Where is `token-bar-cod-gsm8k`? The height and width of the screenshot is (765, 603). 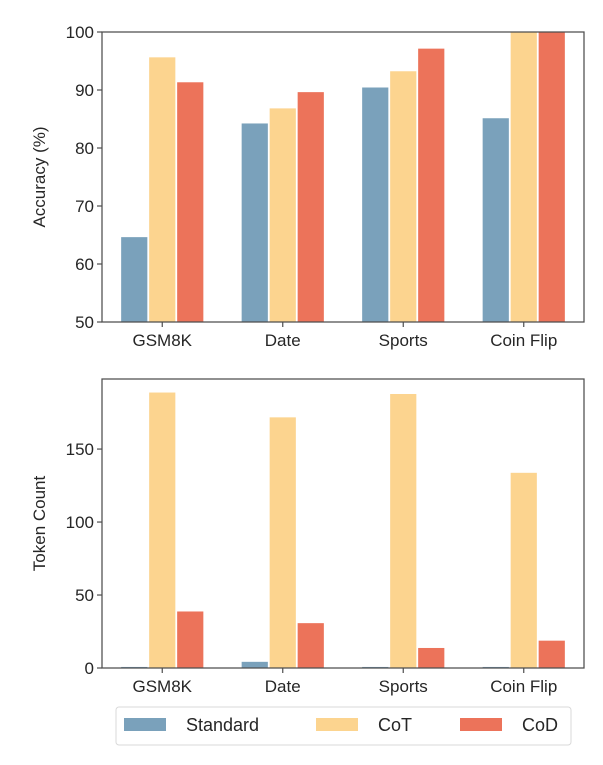 token-bar-cod-gsm8k is located at coordinates (190, 639).